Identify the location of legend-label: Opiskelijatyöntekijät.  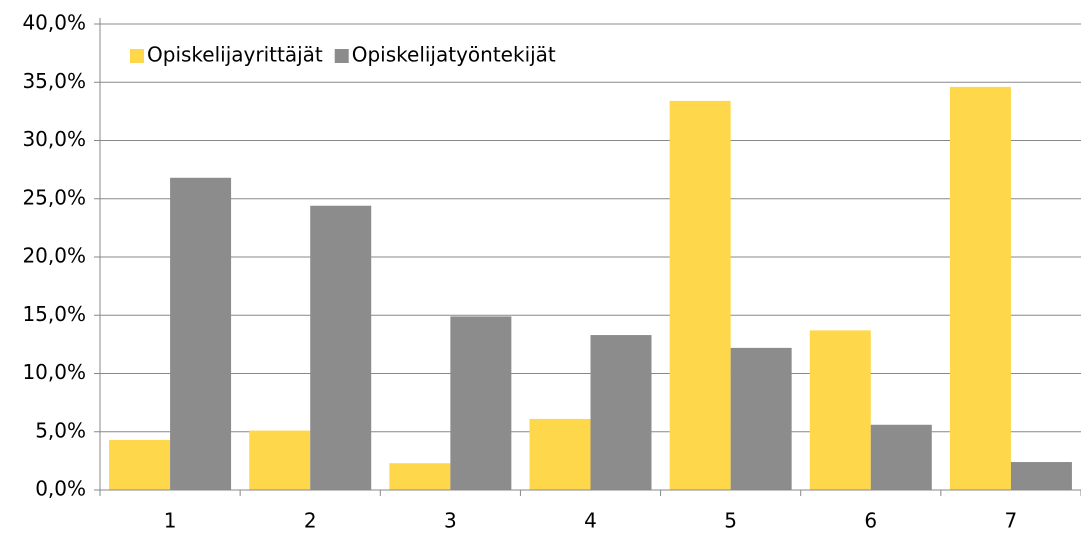
(454, 55).